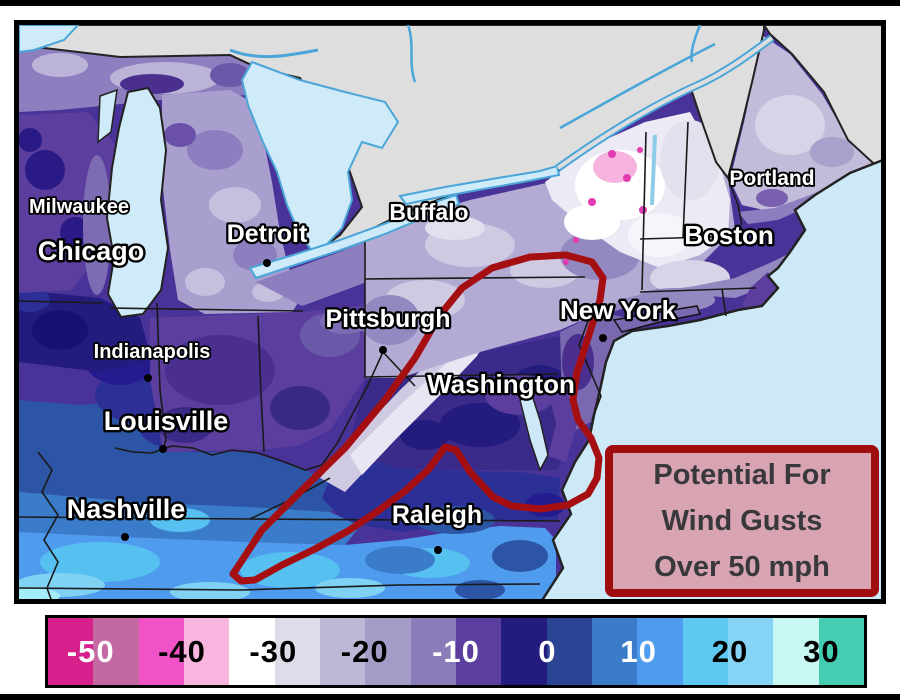 This screenshot has width=900, height=700. I want to click on city-dot-pittsburgh, so click(383, 350).